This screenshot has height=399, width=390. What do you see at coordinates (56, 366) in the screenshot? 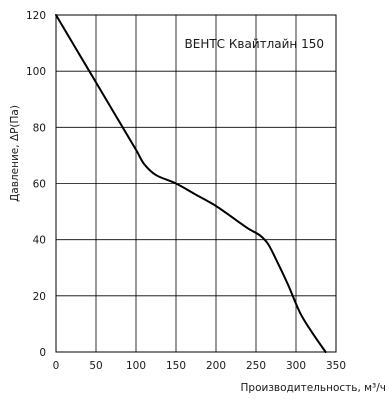
I see `x-tick-label: 0` at bounding box center [56, 366].